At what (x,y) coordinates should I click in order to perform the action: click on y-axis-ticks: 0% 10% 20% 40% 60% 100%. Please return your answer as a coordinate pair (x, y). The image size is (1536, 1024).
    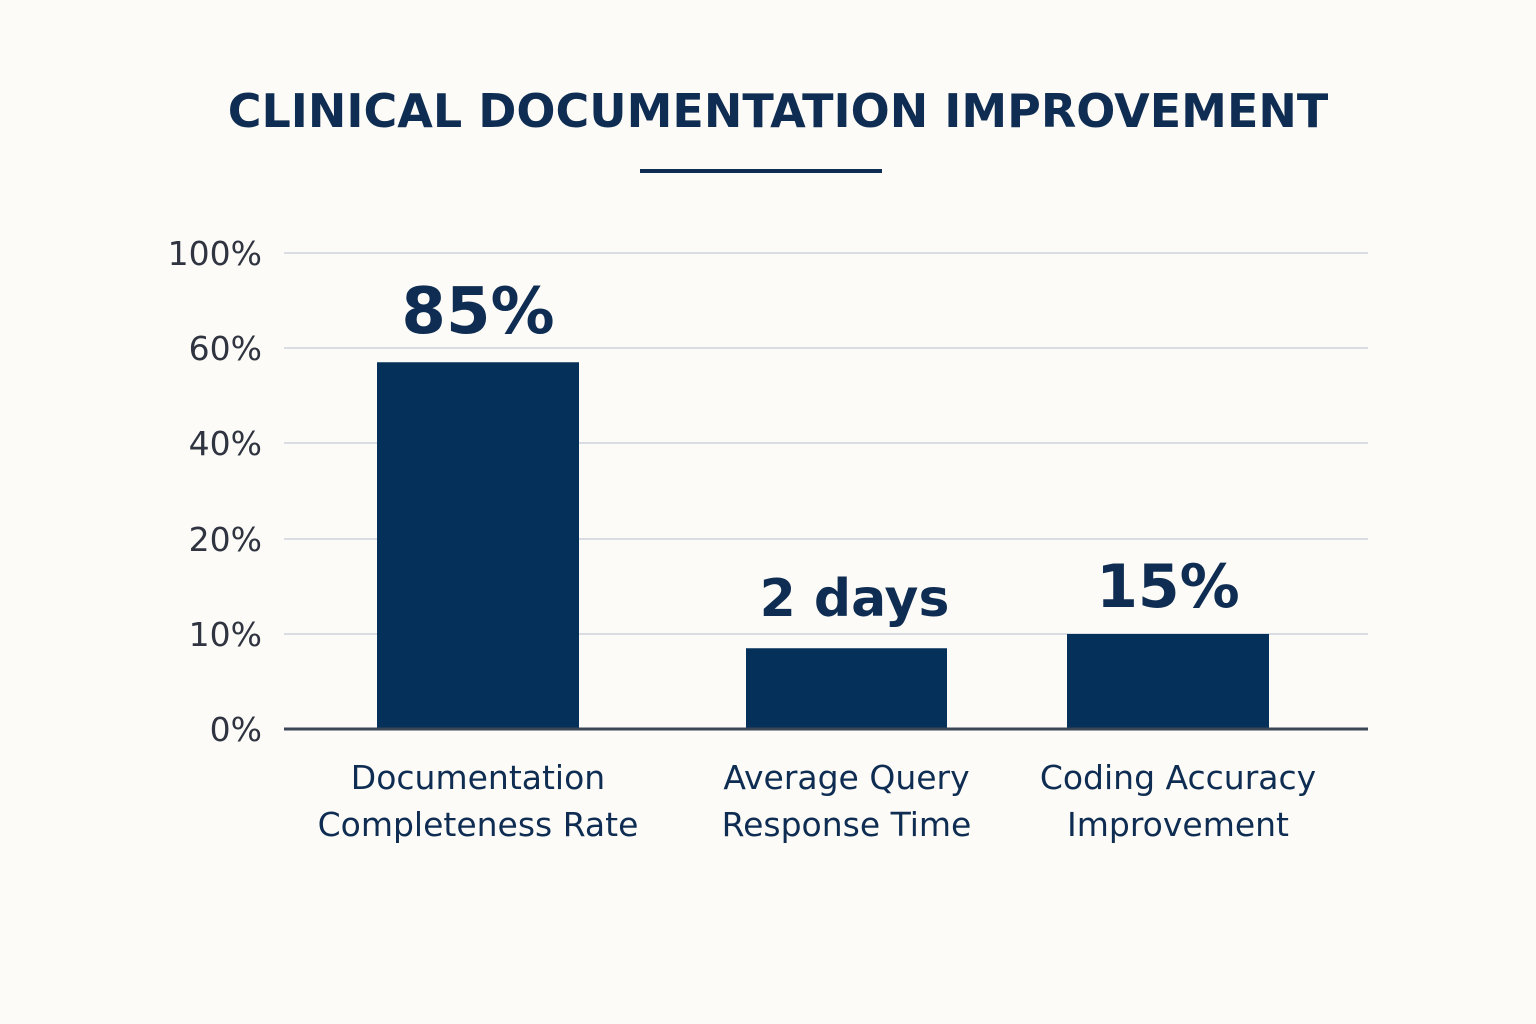
    Looking at the image, I should click on (215, 491).